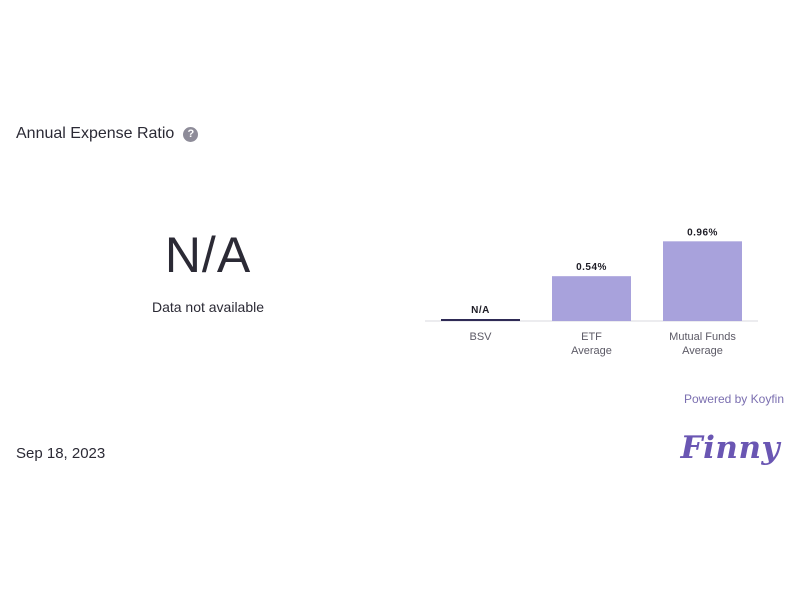 This screenshot has width=800, height=600. What do you see at coordinates (591, 267) in the screenshot?
I see `bar-value-label: 0.54%` at bounding box center [591, 267].